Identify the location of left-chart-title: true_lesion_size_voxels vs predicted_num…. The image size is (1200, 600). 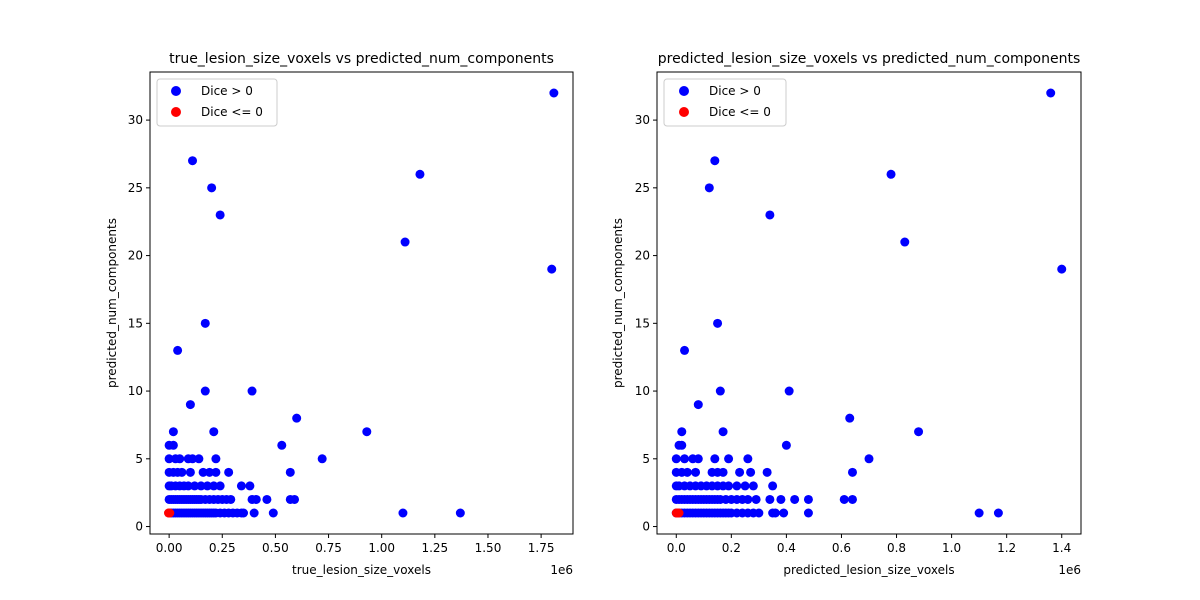
(361, 59).